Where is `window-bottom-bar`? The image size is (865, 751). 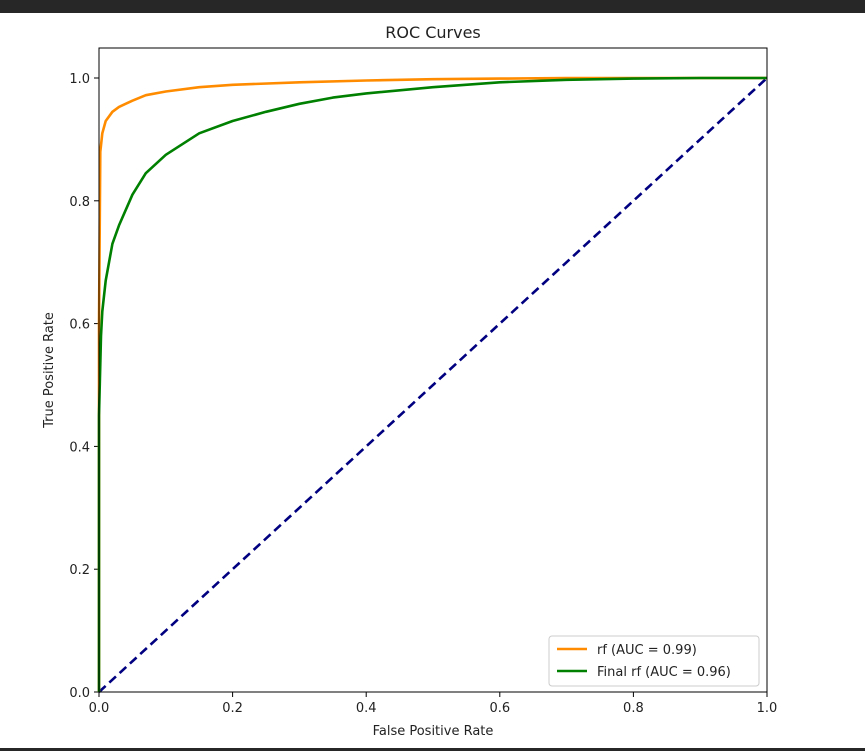
window-bottom-bar is located at coordinates (432, 749).